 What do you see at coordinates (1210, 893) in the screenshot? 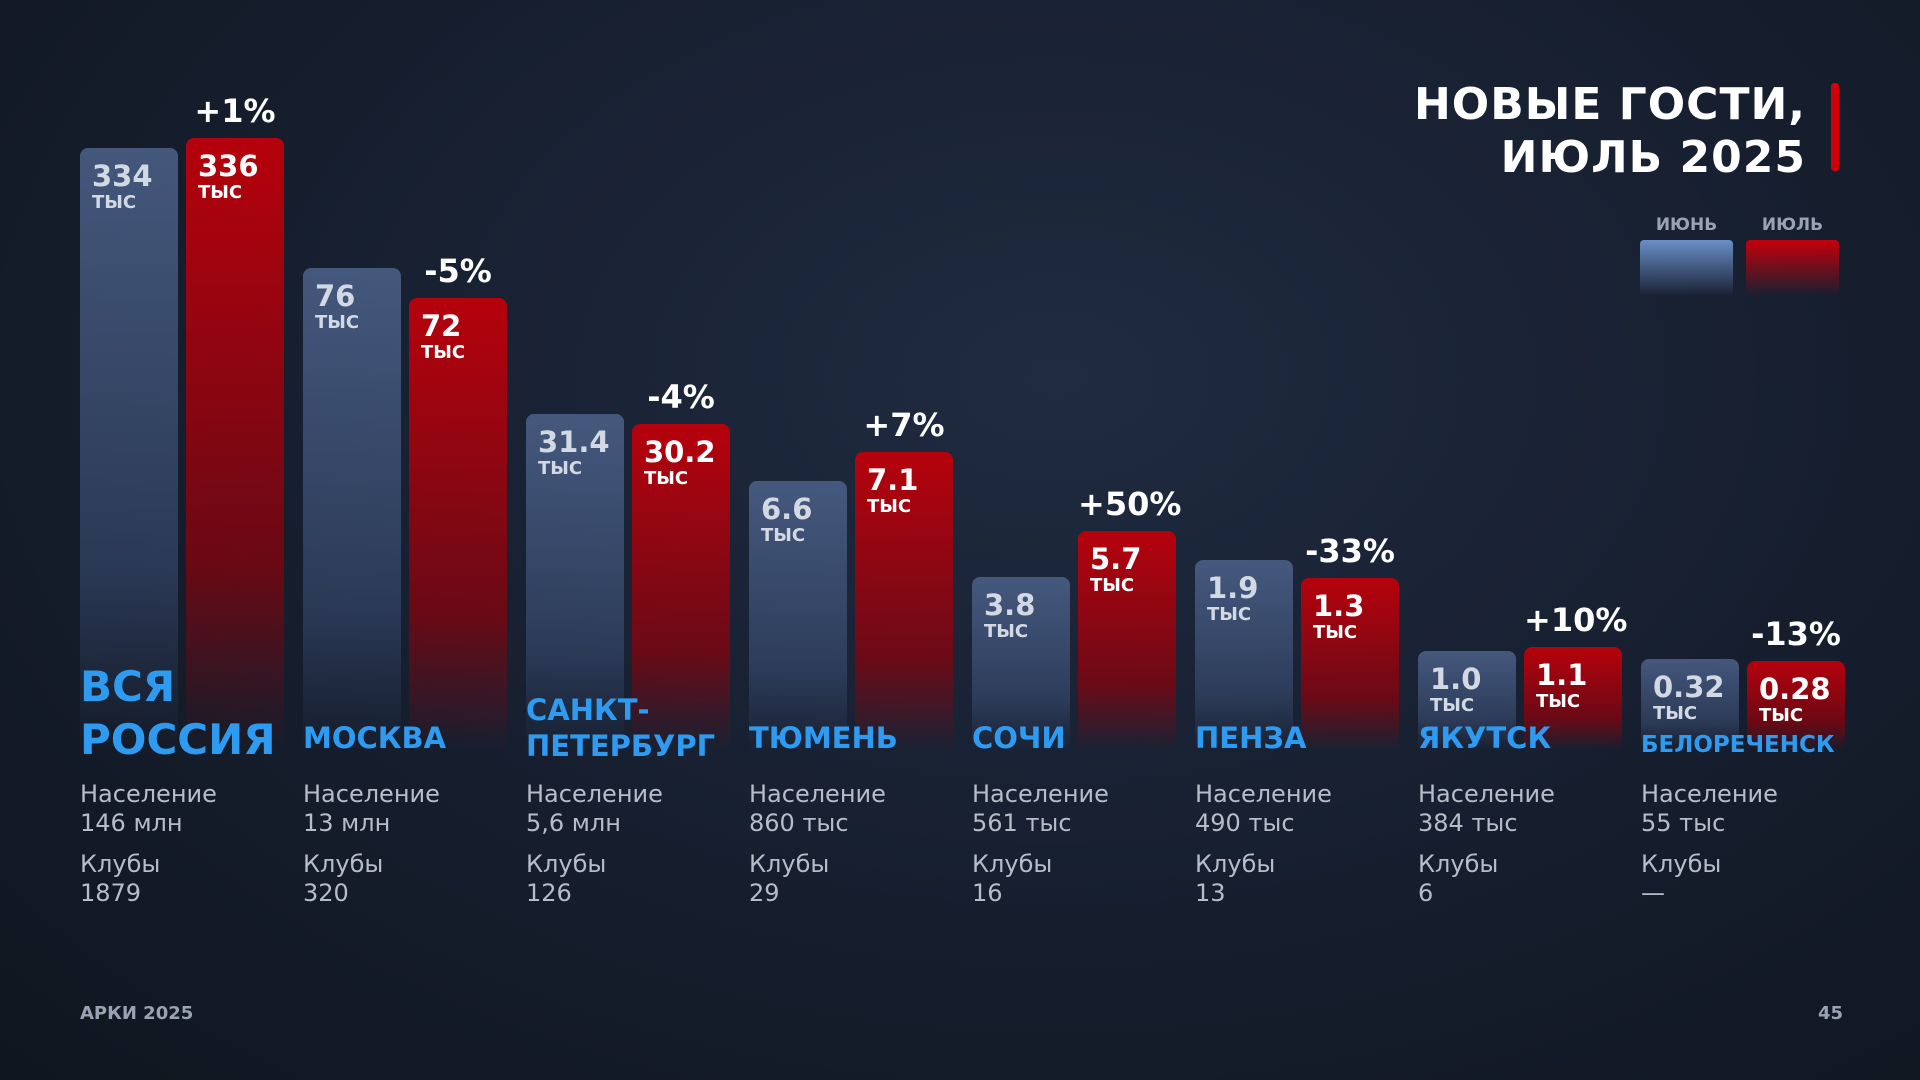
I see `clubs-value: 13` at bounding box center [1210, 893].